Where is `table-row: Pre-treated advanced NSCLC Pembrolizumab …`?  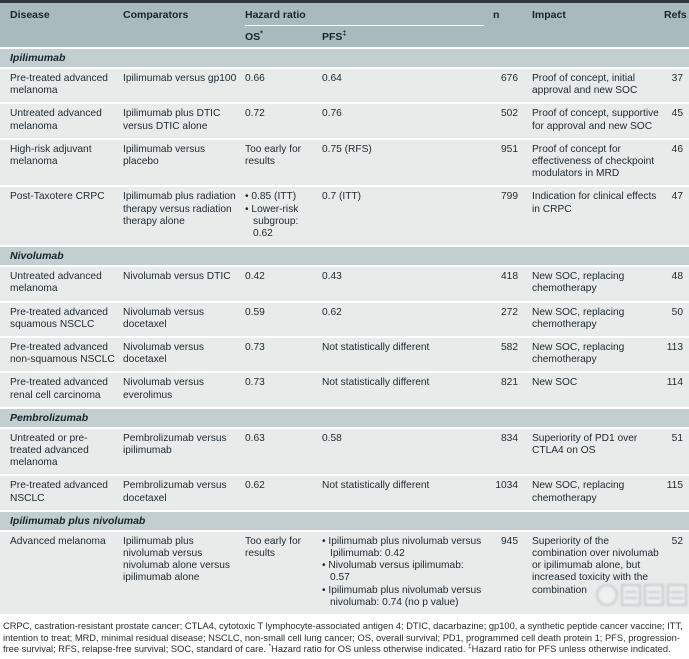
table-row: Pre-treated advanced NSCLC Pembrolizumab … is located at coordinates (344, 493).